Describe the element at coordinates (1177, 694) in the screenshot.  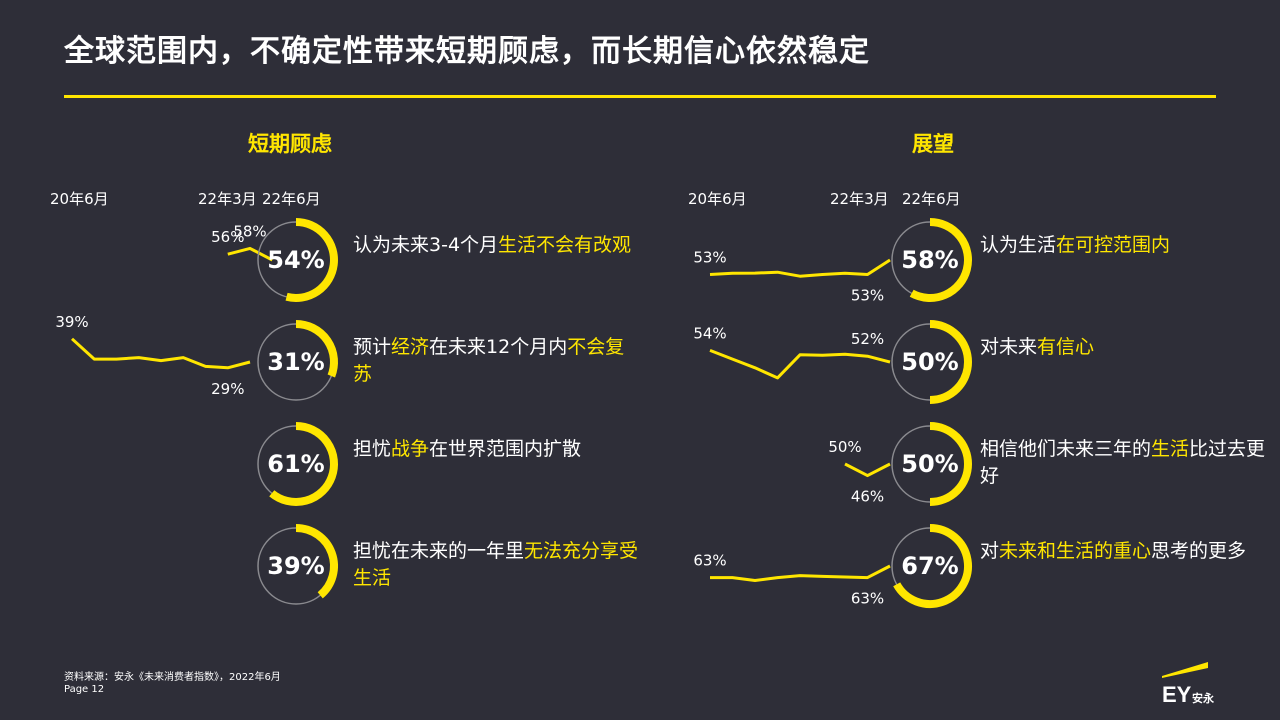
I see `ey-logo-mark: EY` at that location.